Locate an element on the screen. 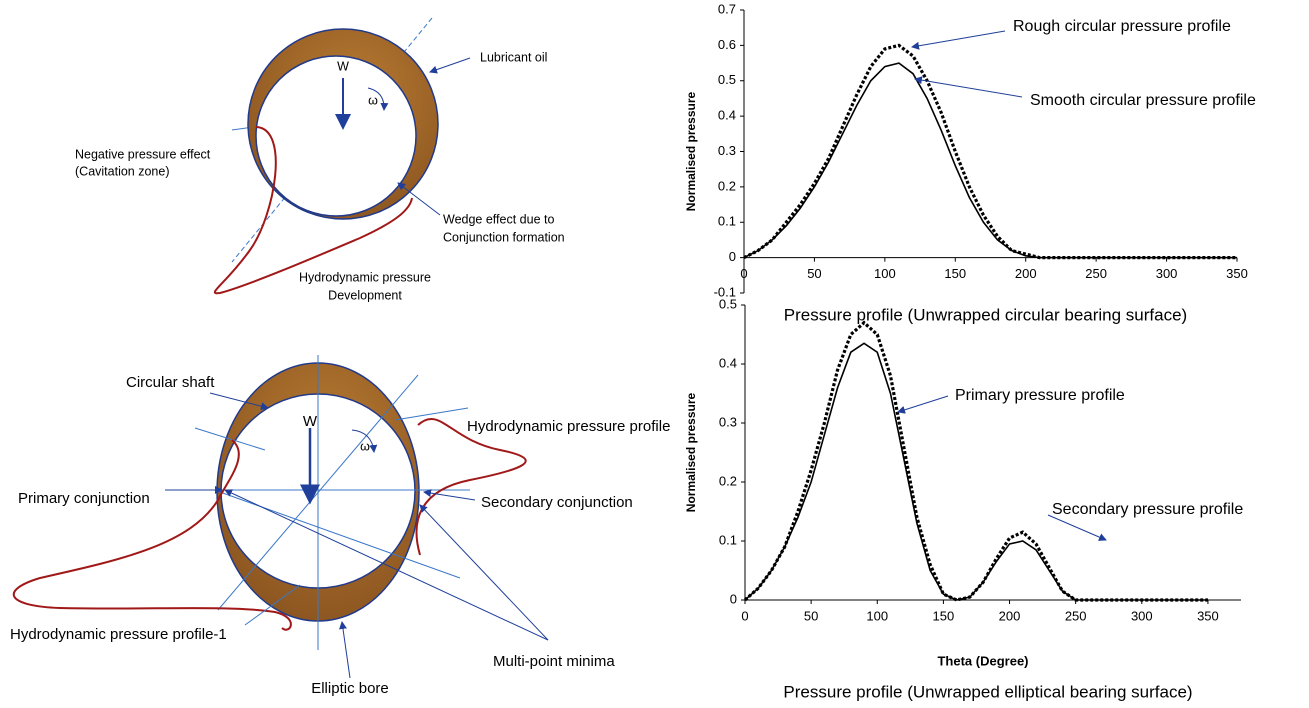  label: Negative pressure effect is located at coordinates (143, 154).